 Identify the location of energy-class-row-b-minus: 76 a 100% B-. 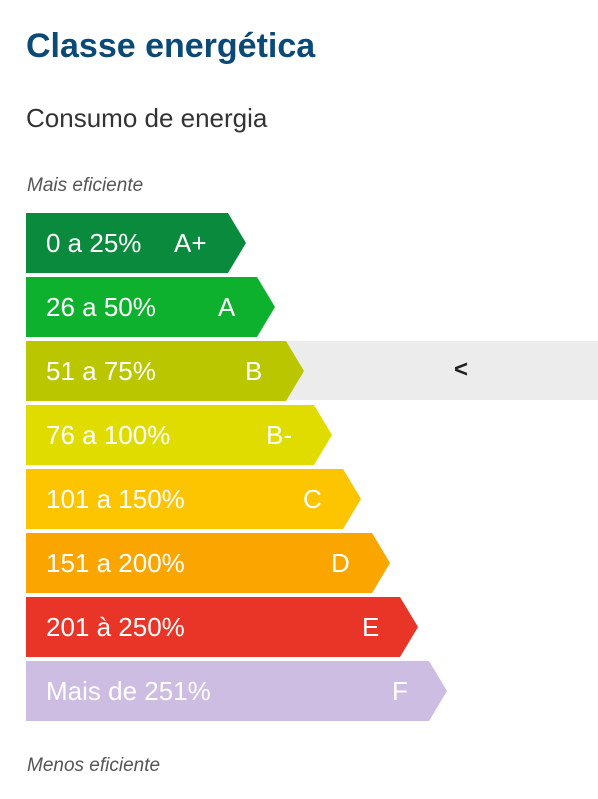
(179, 435).